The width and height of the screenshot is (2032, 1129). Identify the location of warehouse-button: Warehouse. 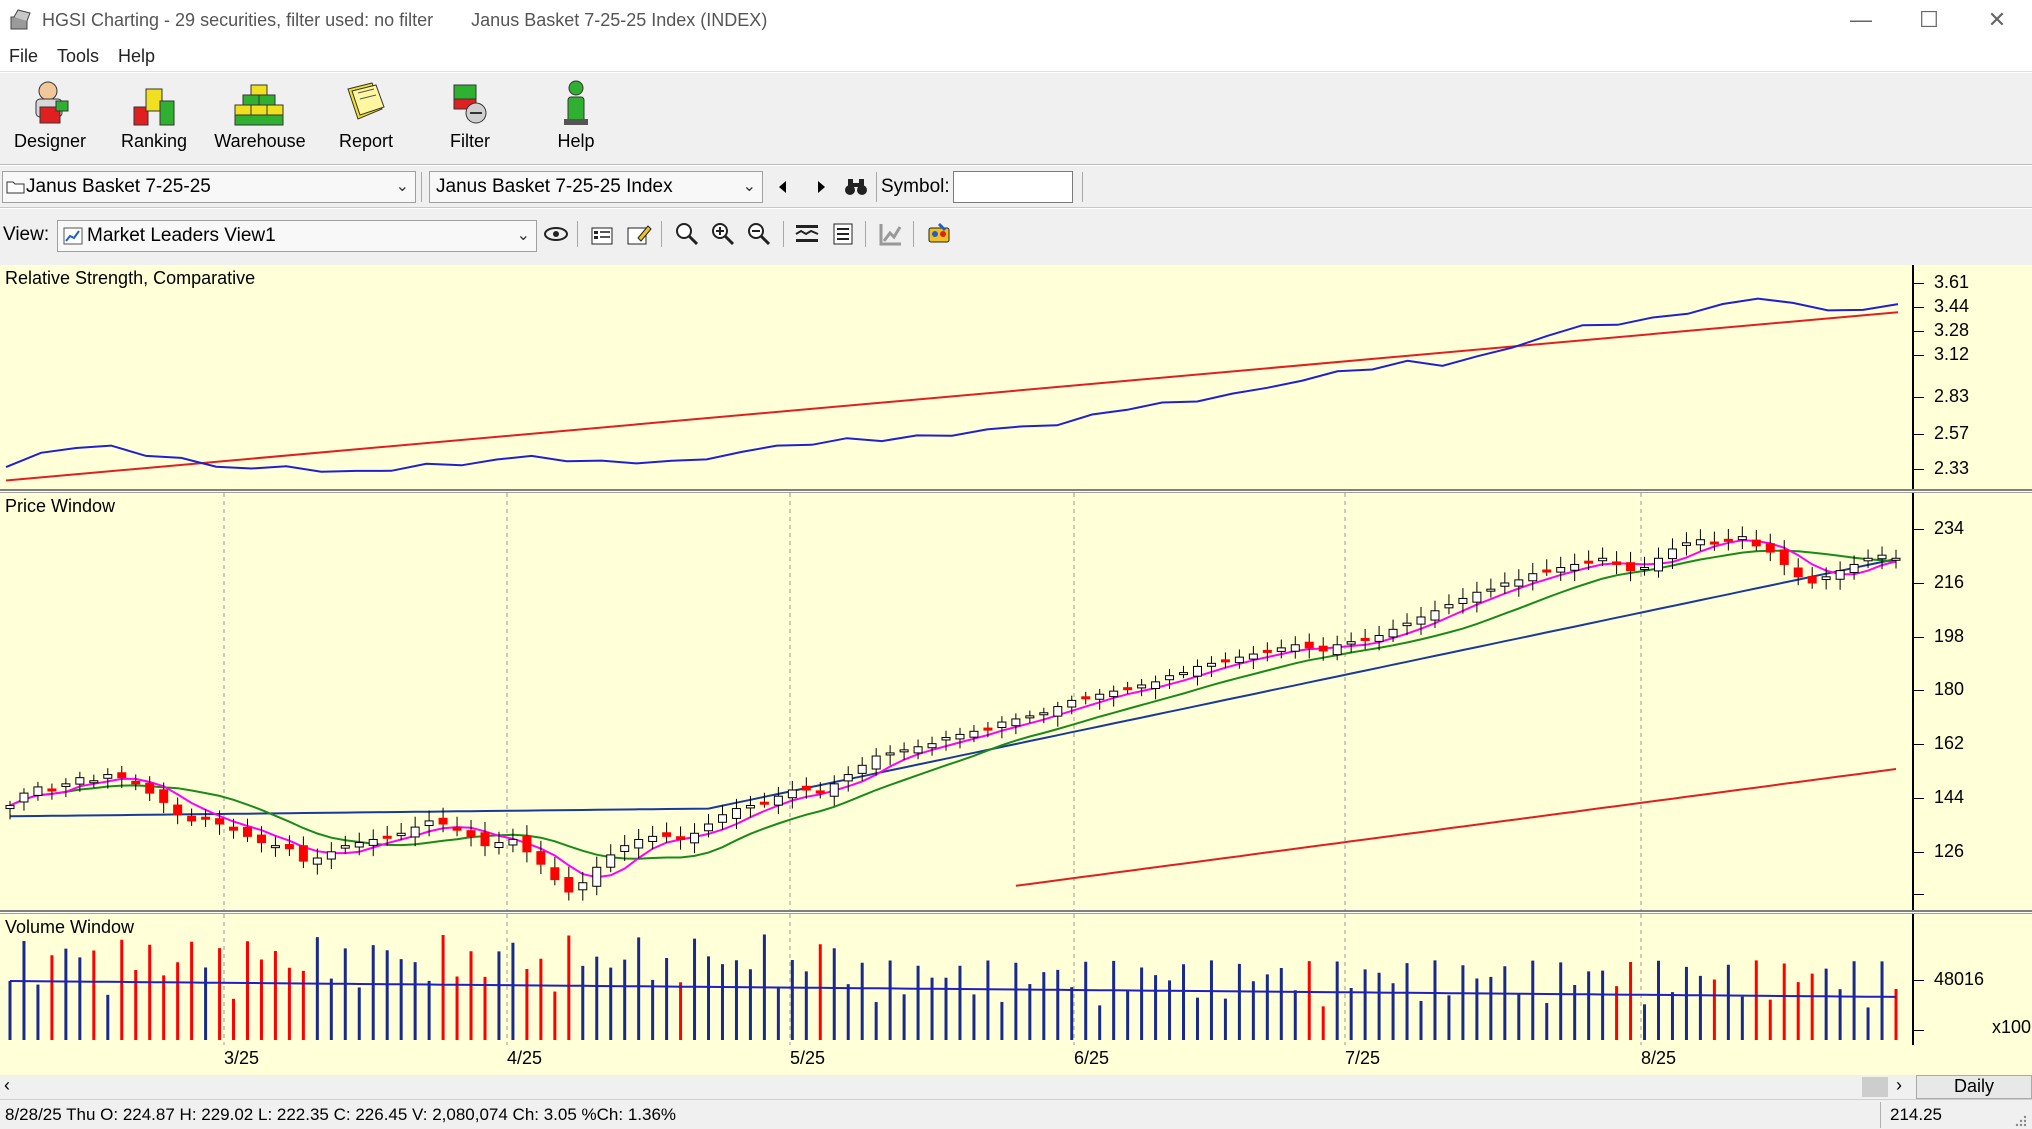
(260, 119).